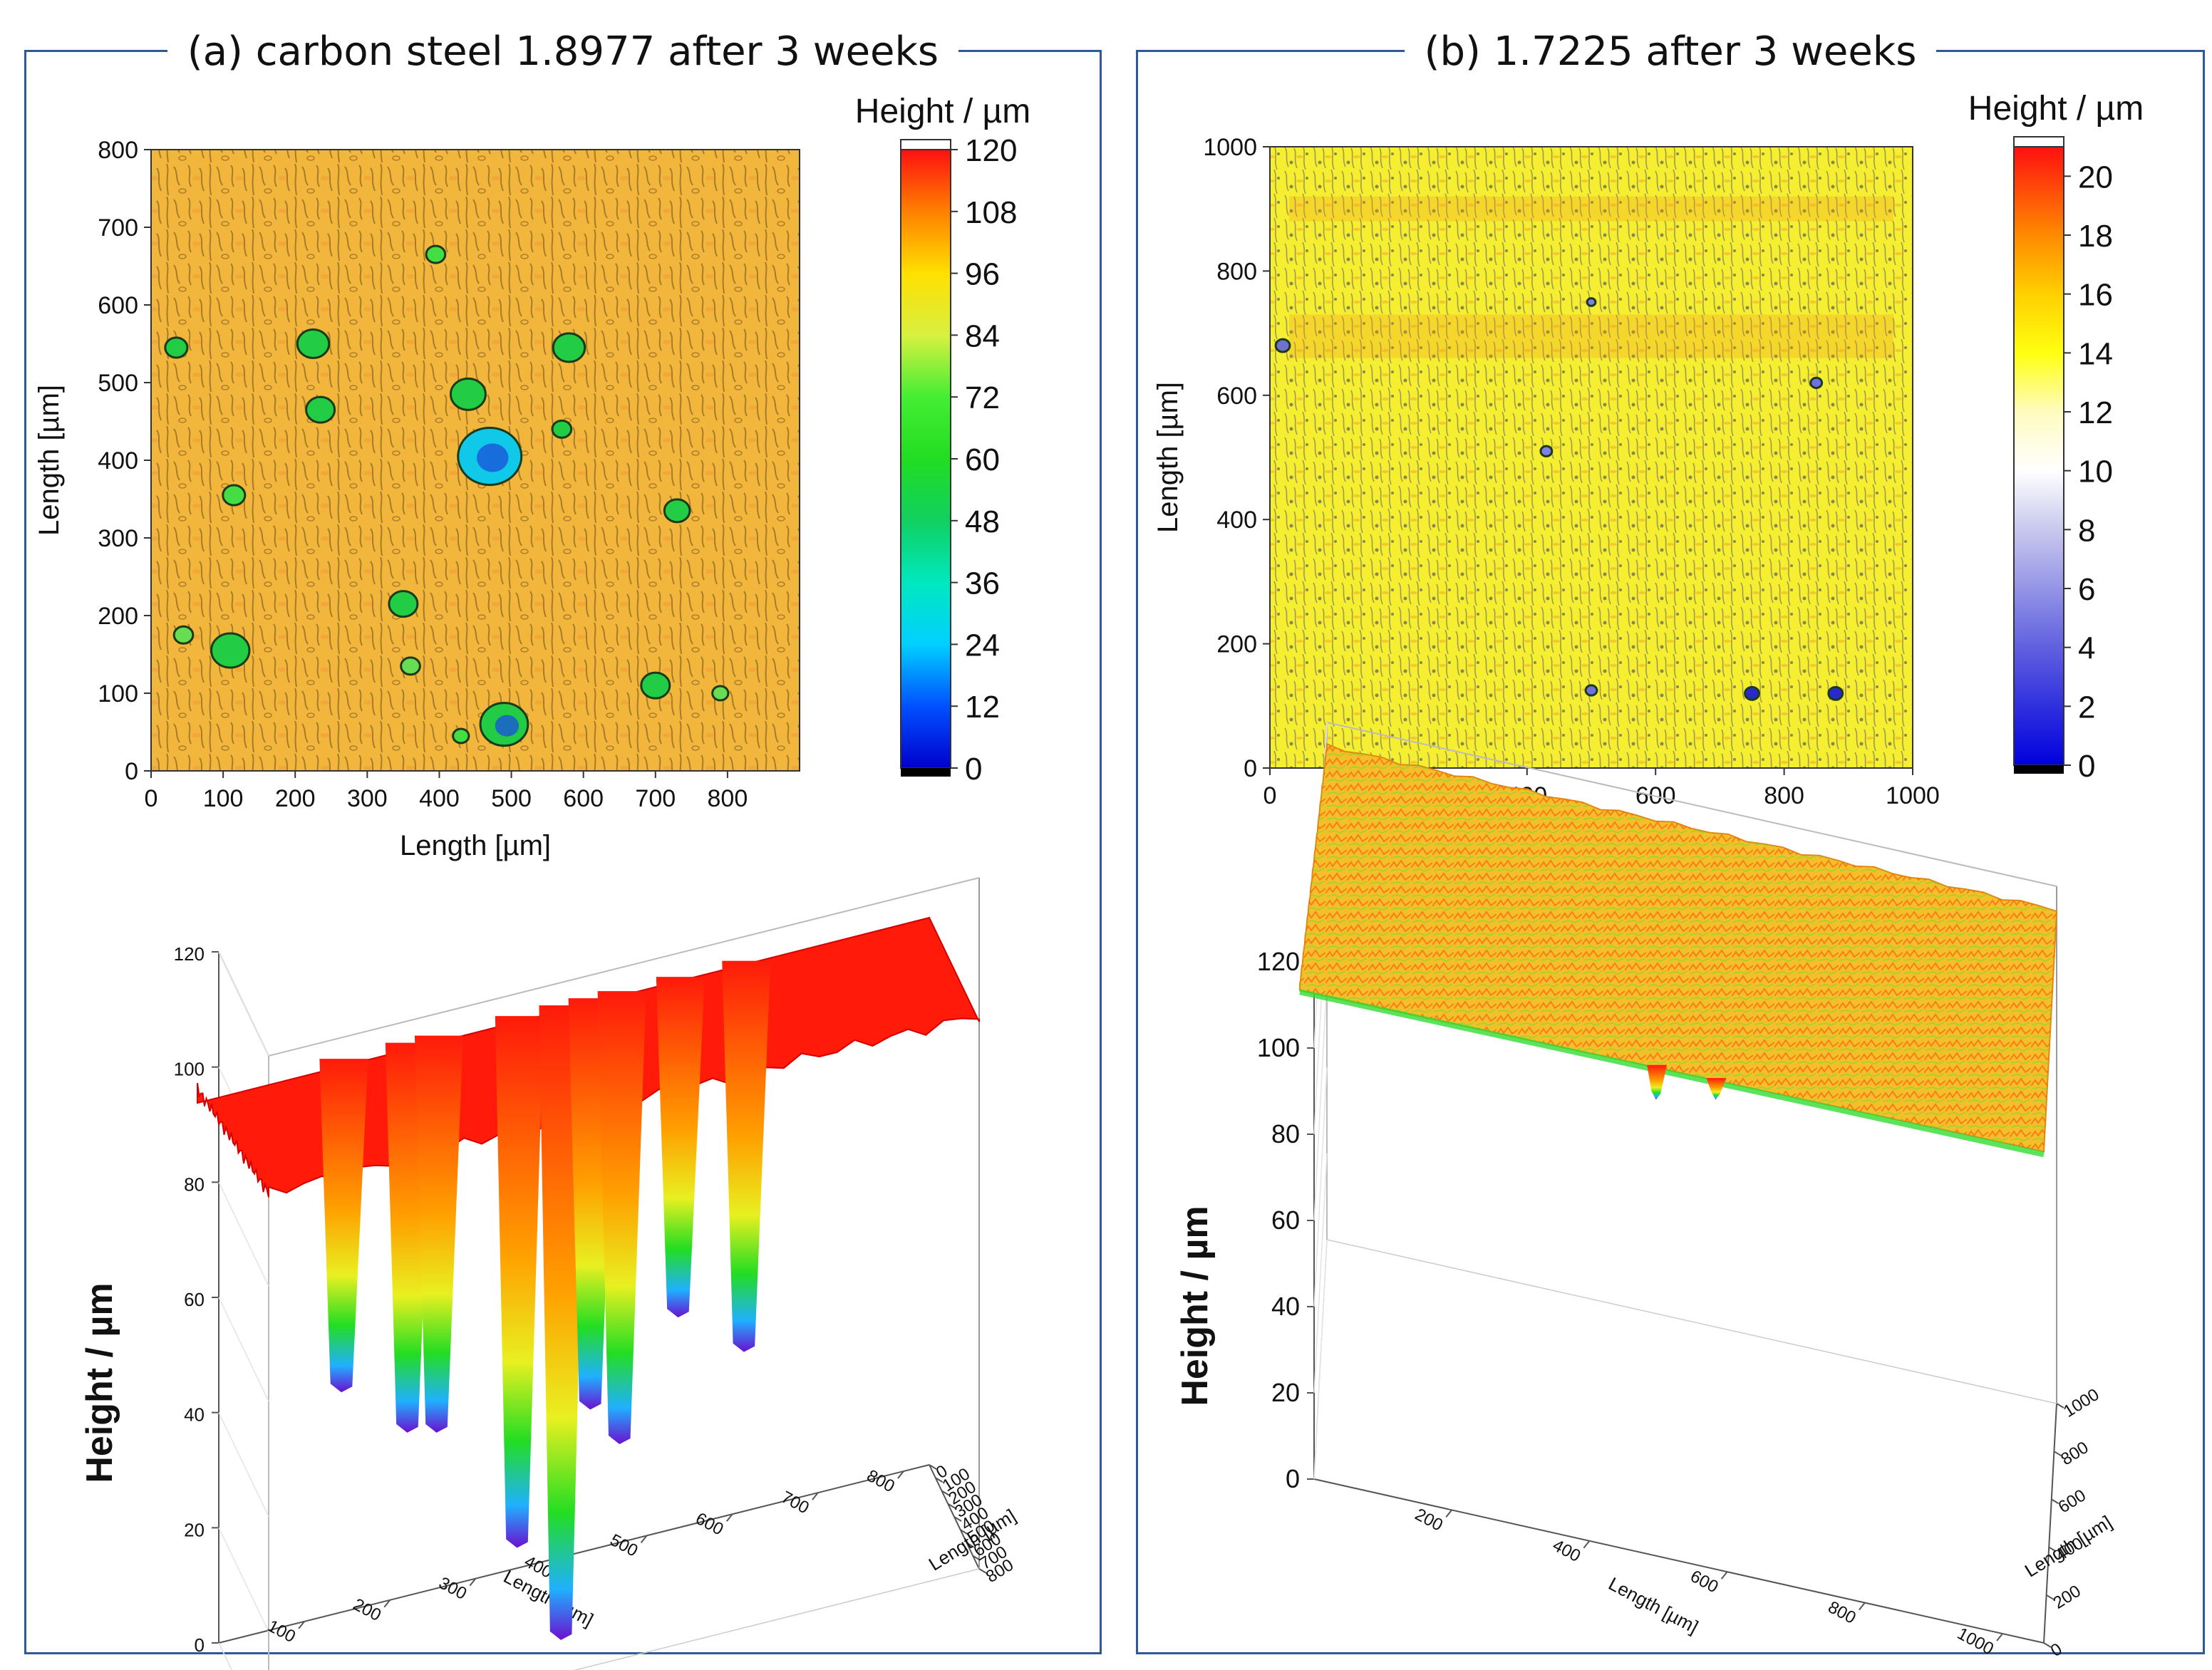 This screenshot has height=1670, width=2212. What do you see at coordinates (991, 150) in the screenshot?
I see `colorbar-a-tick-label: 120` at bounding box center [991, 150].